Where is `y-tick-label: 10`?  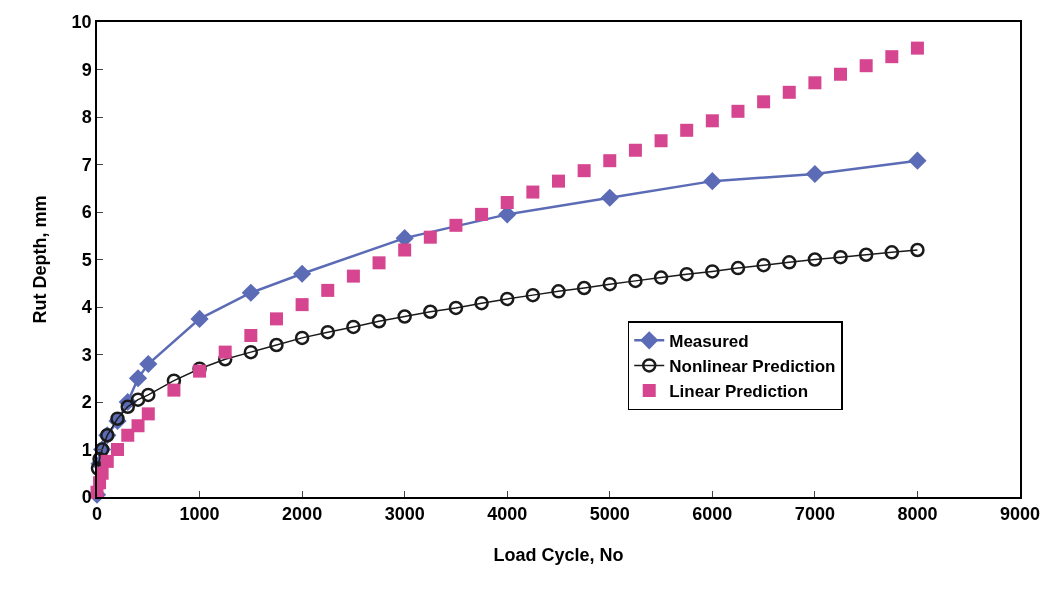
y-tick-label: 10 is located at coordinates (81, 22).